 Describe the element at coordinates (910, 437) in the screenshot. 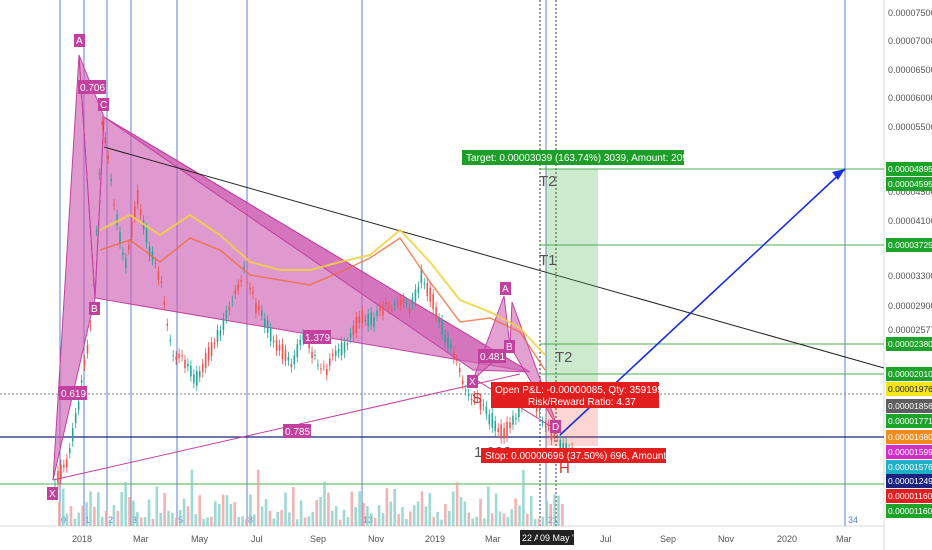

I see `price-label-text: 0.00001680` at that location.